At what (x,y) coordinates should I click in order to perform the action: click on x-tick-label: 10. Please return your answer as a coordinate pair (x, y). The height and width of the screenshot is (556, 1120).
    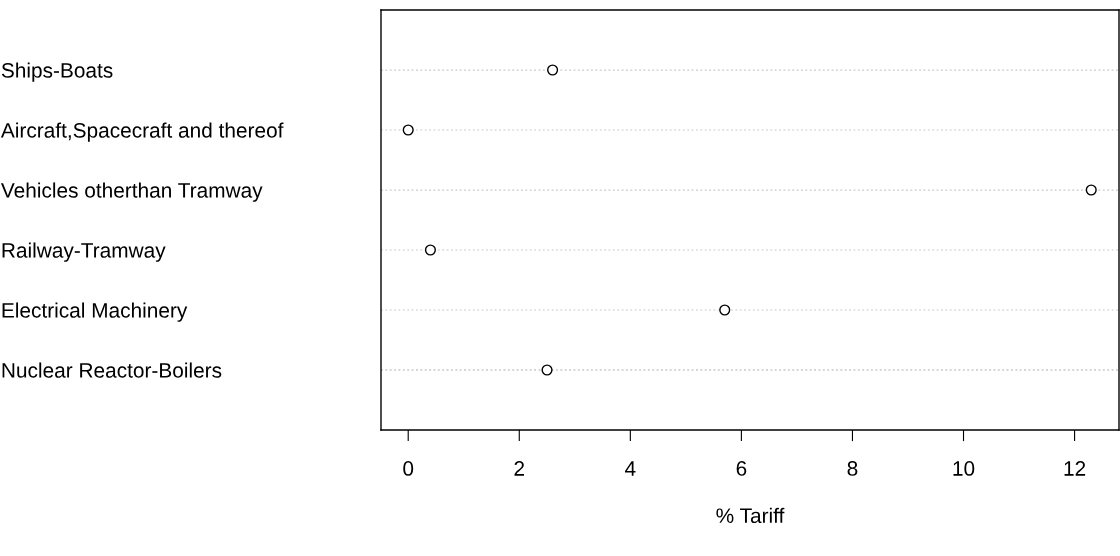
    Looking at the image, I should click on (964, 468).